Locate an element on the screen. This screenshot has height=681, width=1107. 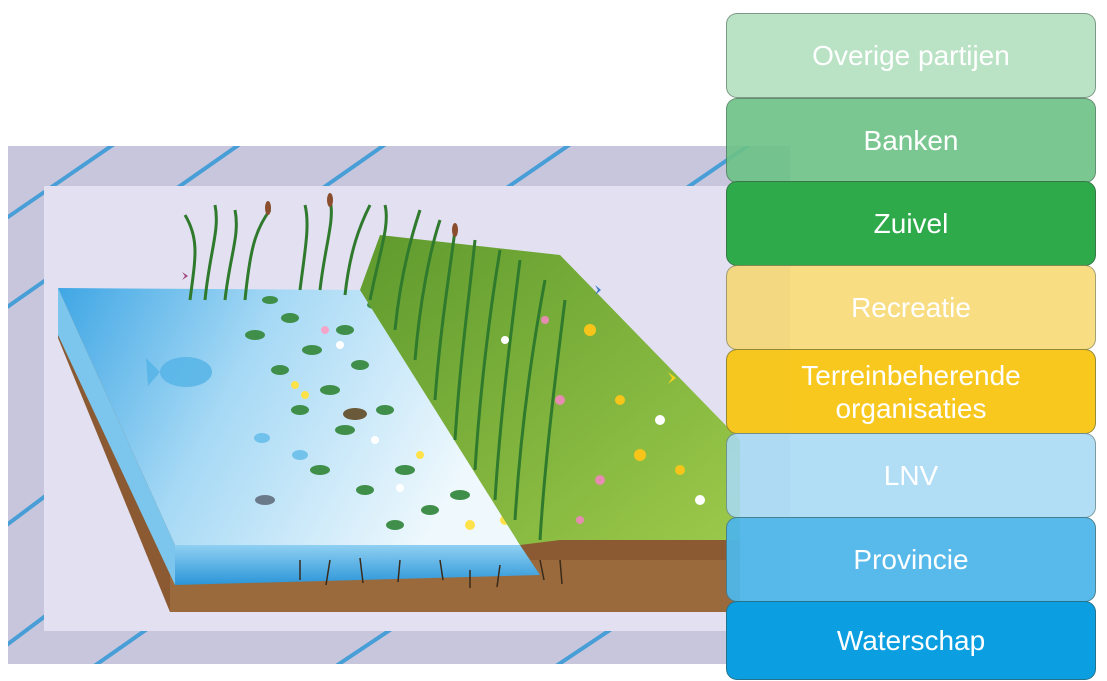
tile-overige-partijen: Overige partijen is located at coordinates (911, 55).